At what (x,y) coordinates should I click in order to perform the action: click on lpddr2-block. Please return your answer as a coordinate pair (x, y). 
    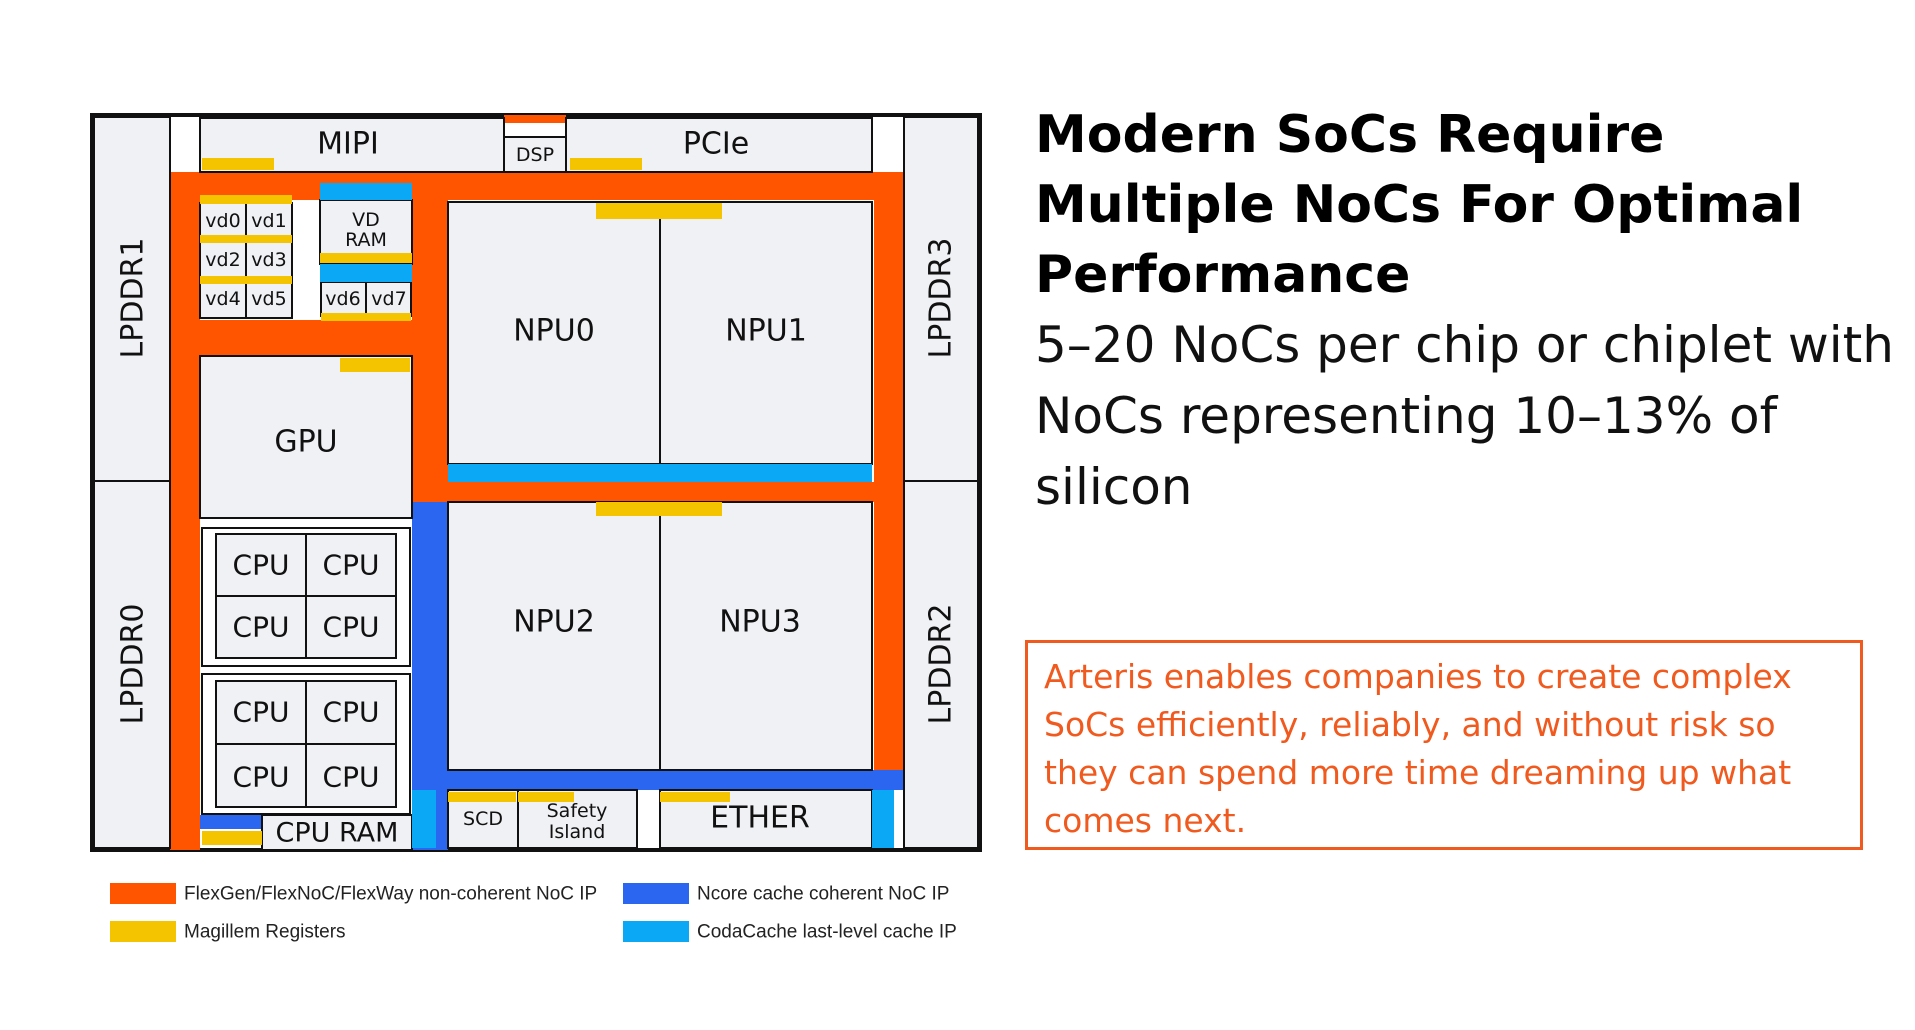
    Looking at the image, I should click on (941, 664).